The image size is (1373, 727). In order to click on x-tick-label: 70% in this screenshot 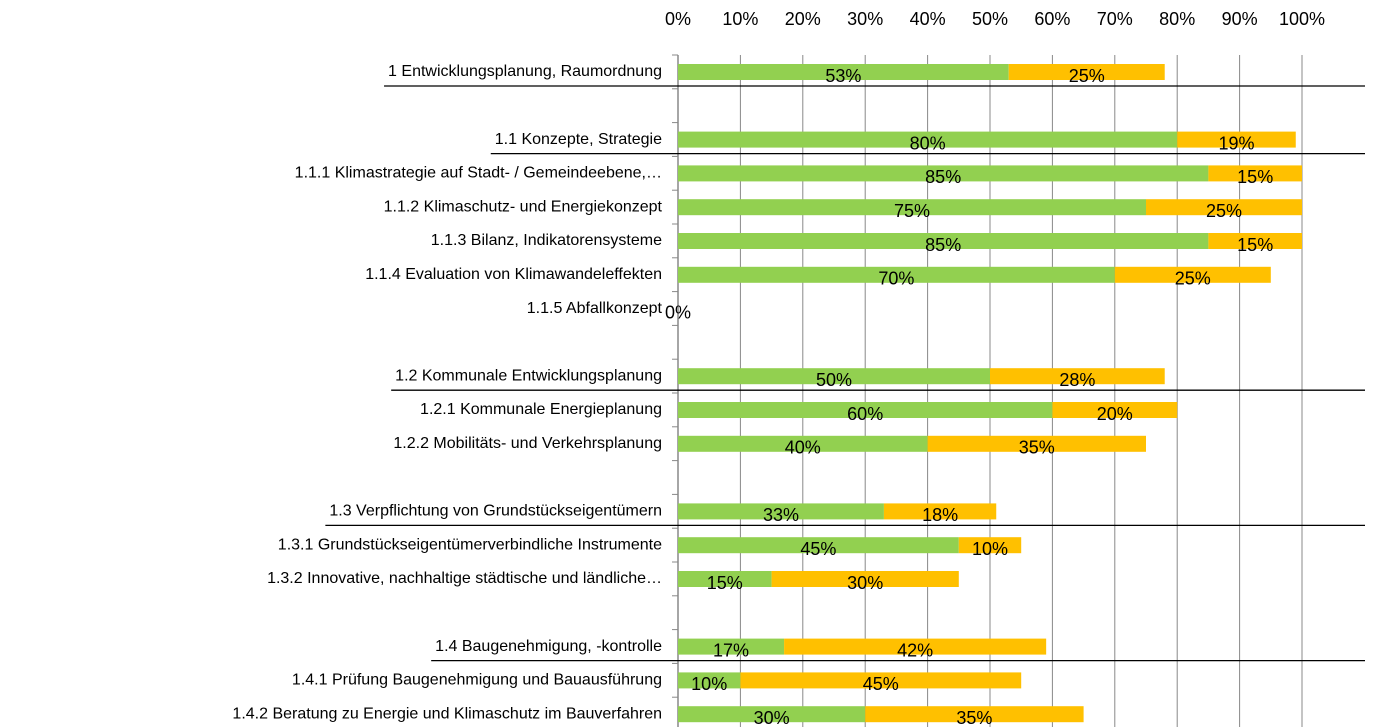, I will do `click(1115, 19)`.